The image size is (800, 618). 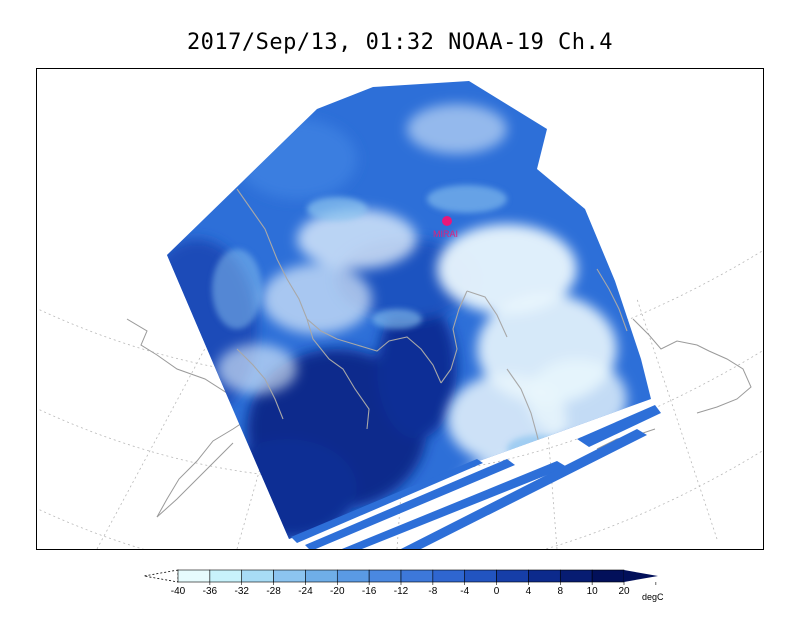 What do you see at coordinates (641, 576) in the screenshot?
I see `colorbar-upper-arrow` at bounding box center [641, 576].